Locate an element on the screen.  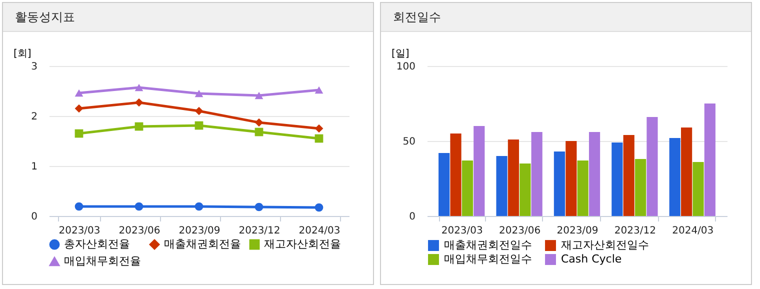
chart-title: 회전일수 is located at coordinates (566, 17).